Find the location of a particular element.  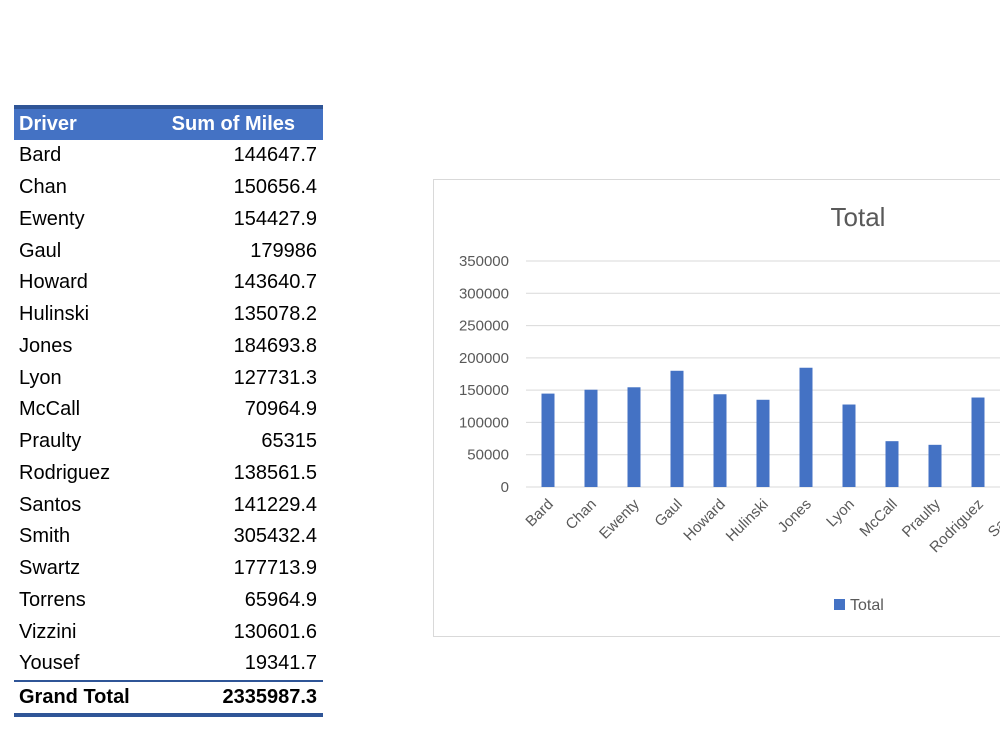

y-tick-label: 250000 is located at coordinates (484, 326).